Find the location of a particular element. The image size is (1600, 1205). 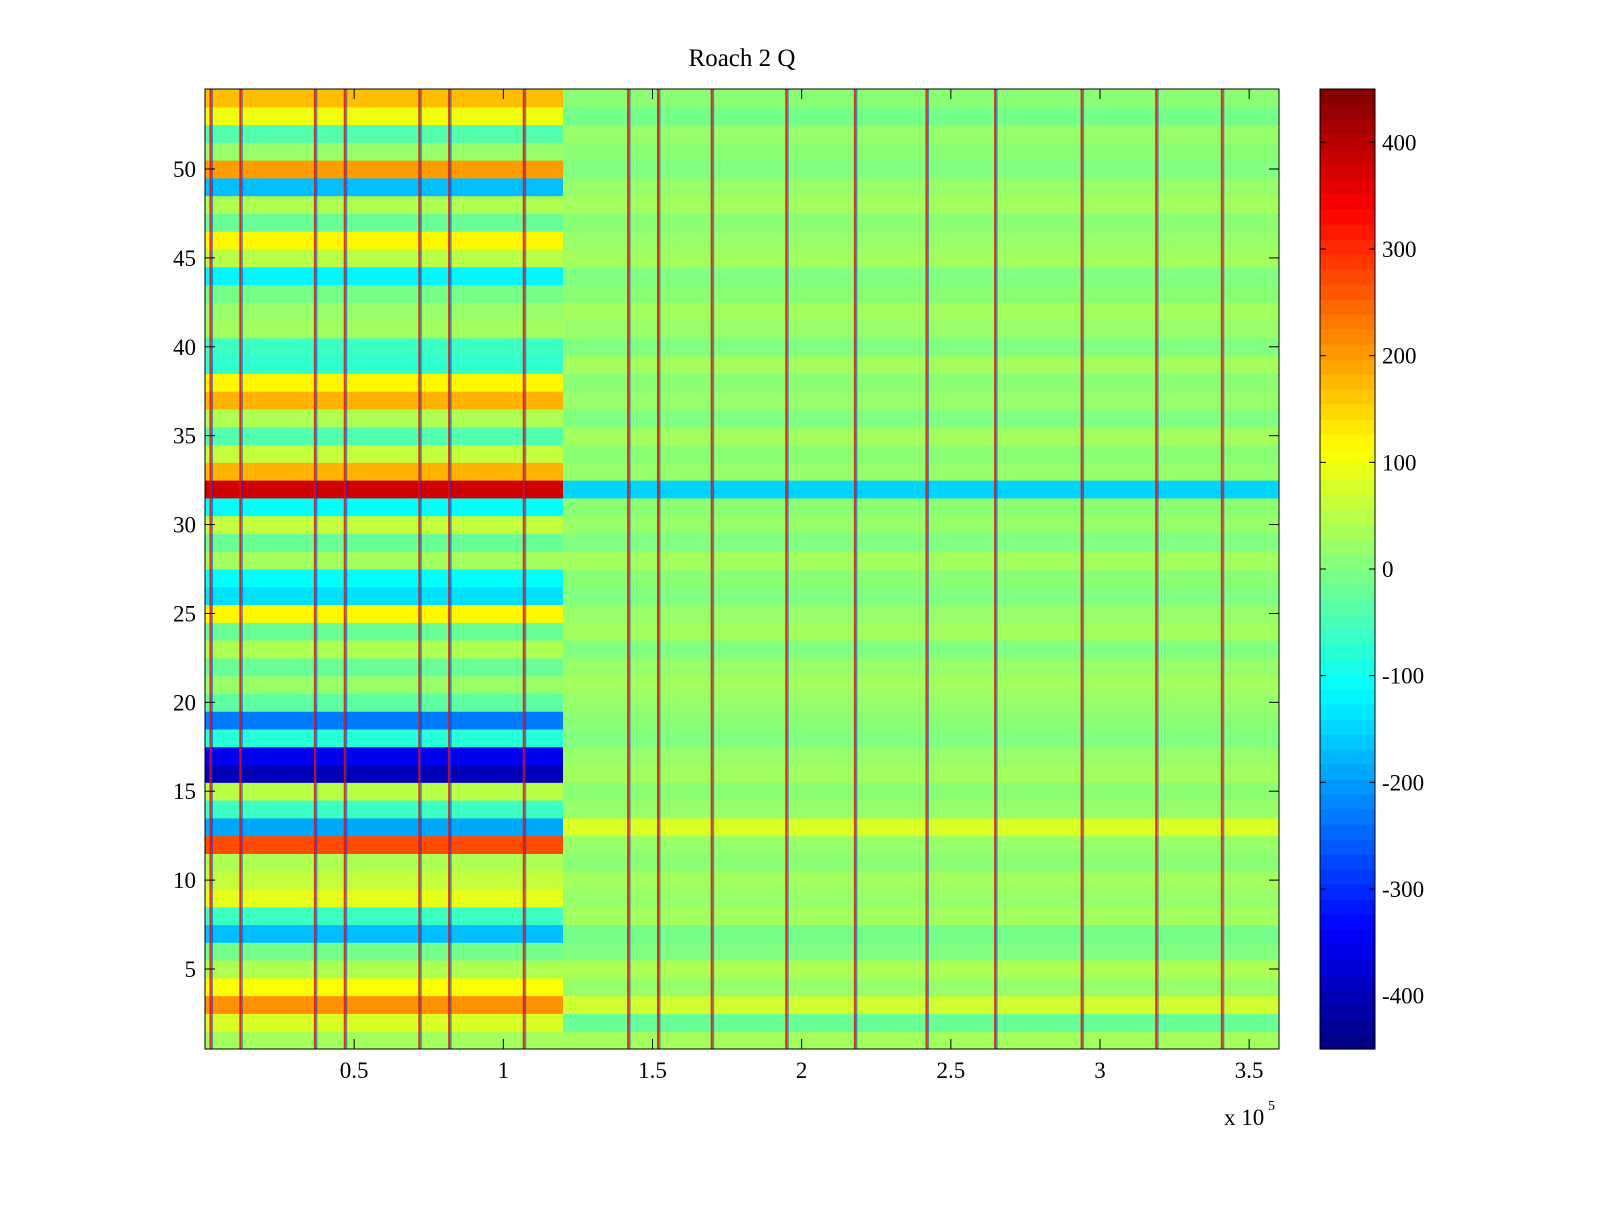

x-tick-label: 1.5 is located at coordinates (652, 1070).